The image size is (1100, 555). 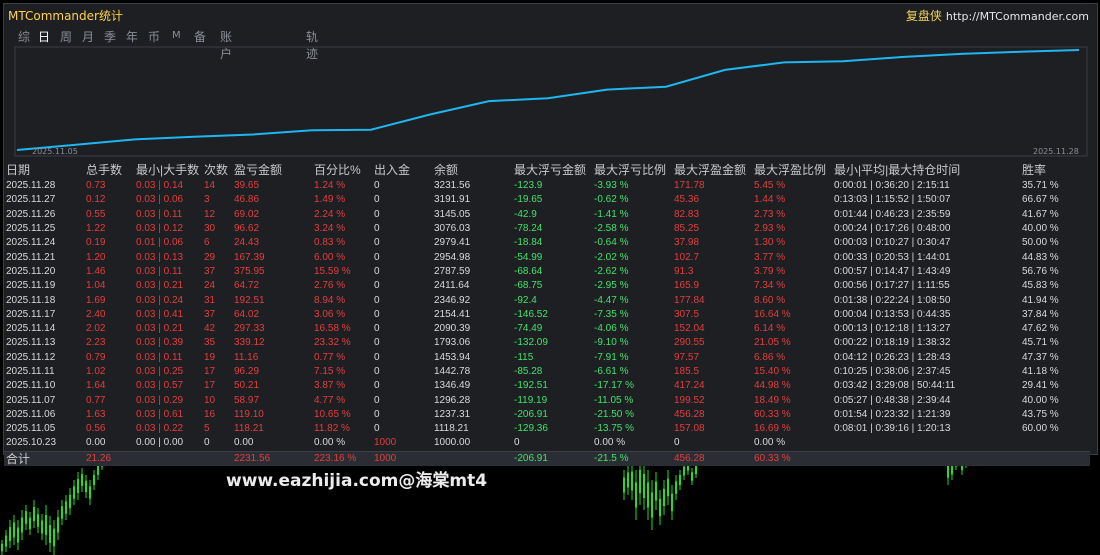 What do you see at coordinates (452, 343) in the screenshot?
I see `cell: 1793.06` at bounding box center [452, 343].